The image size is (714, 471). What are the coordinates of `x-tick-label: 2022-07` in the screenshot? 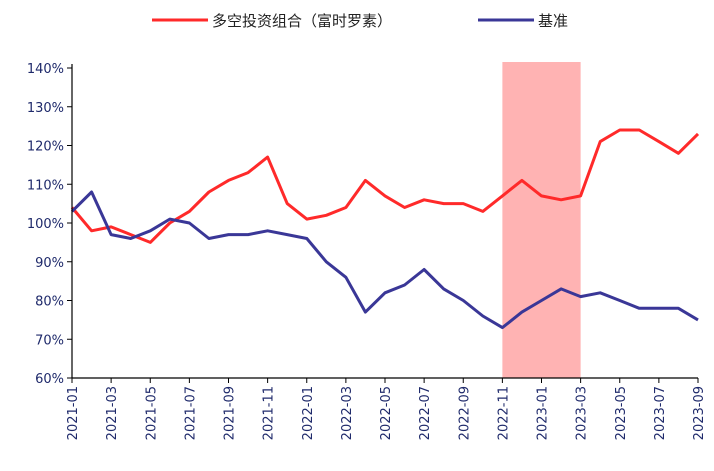 It's located at (425, 413).